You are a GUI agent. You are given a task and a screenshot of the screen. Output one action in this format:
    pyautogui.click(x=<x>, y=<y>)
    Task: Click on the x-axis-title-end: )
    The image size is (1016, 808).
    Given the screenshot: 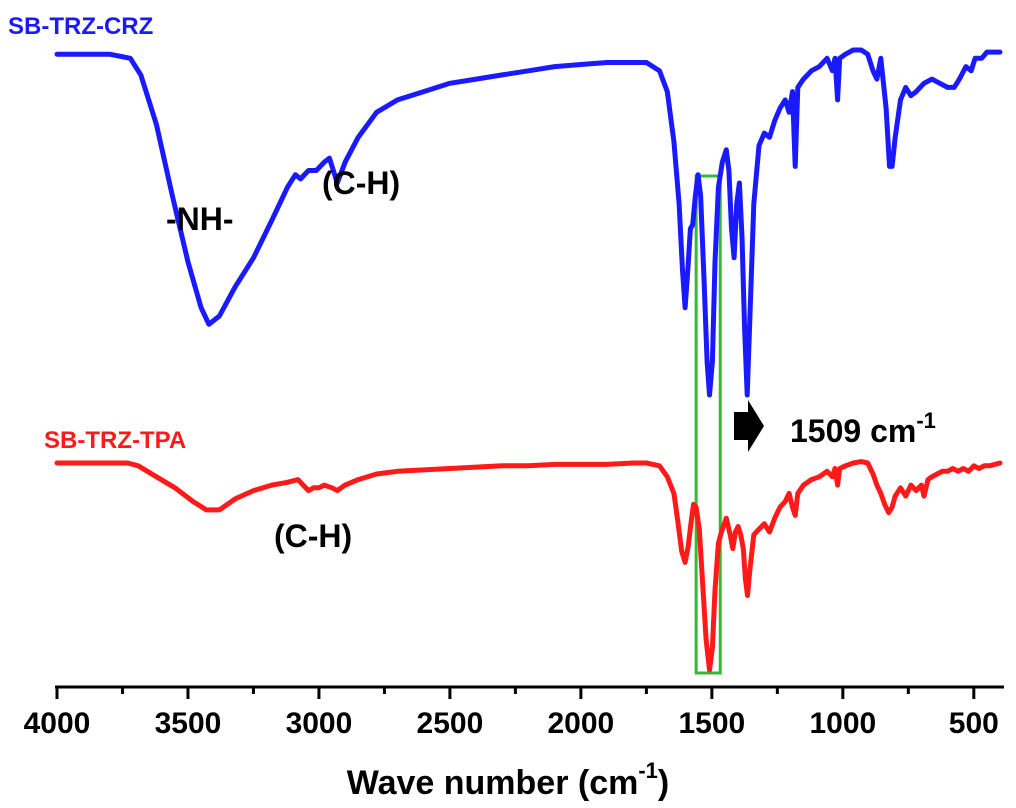 What is the action you would take?
    pyautogui.click(x=663, y=783)
    